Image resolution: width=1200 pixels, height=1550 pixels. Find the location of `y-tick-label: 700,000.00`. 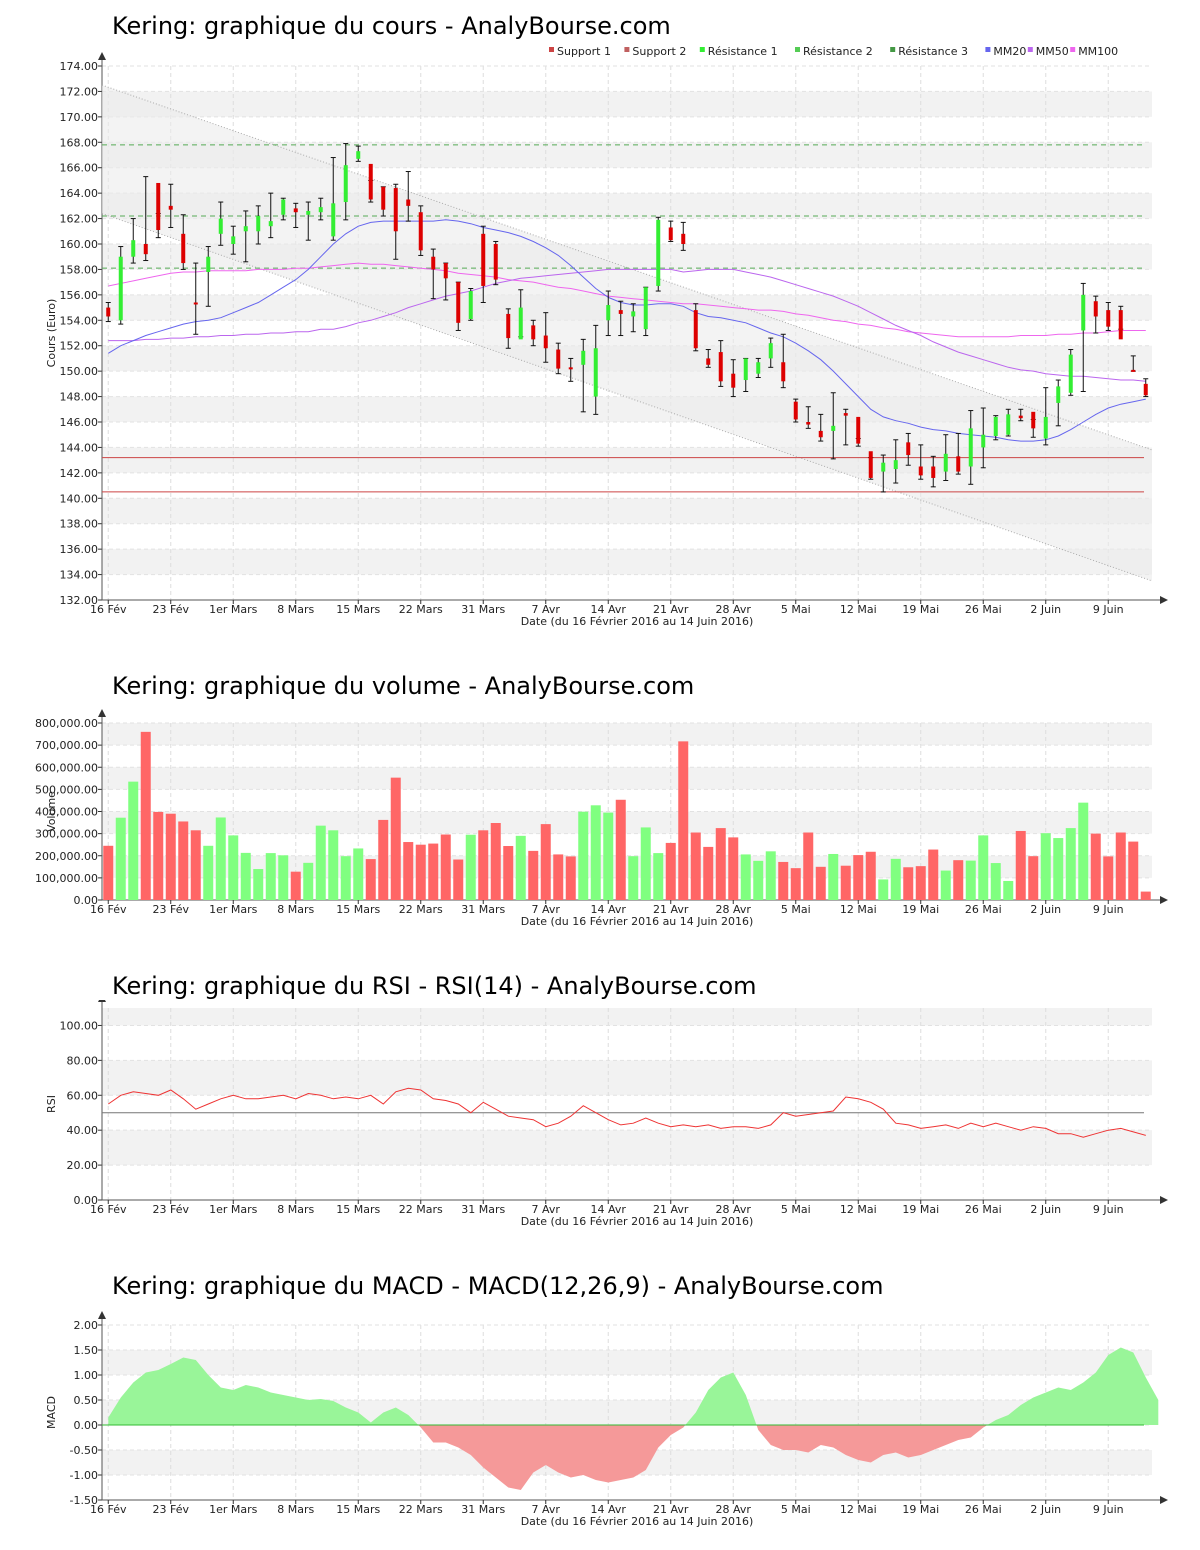

y-tick-label: 700,000.00 is located at coordinates (66, 745).